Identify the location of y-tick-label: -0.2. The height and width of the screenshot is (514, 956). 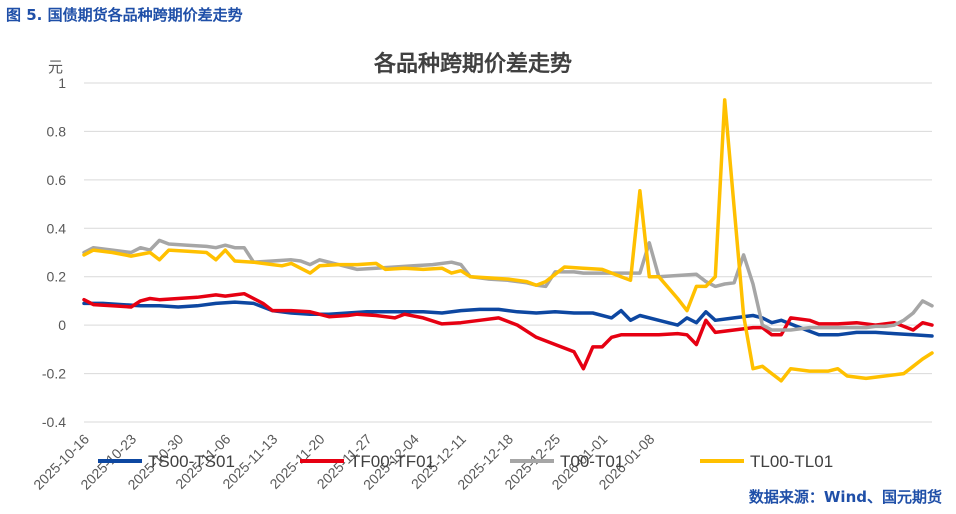
(54, 374).